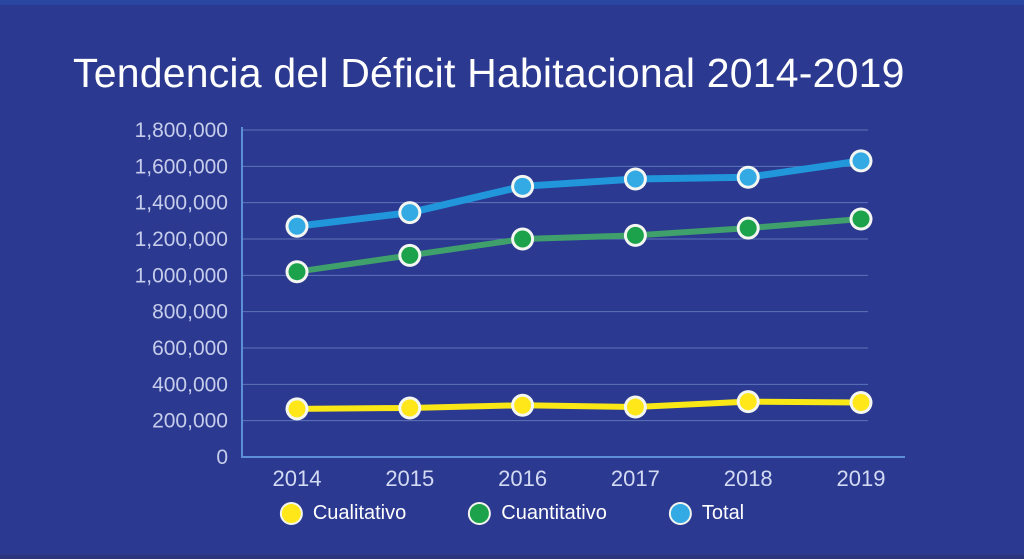 This screenshot has height=559, width=1024. I want to click on data-point-total-2017, so click(635, 179).